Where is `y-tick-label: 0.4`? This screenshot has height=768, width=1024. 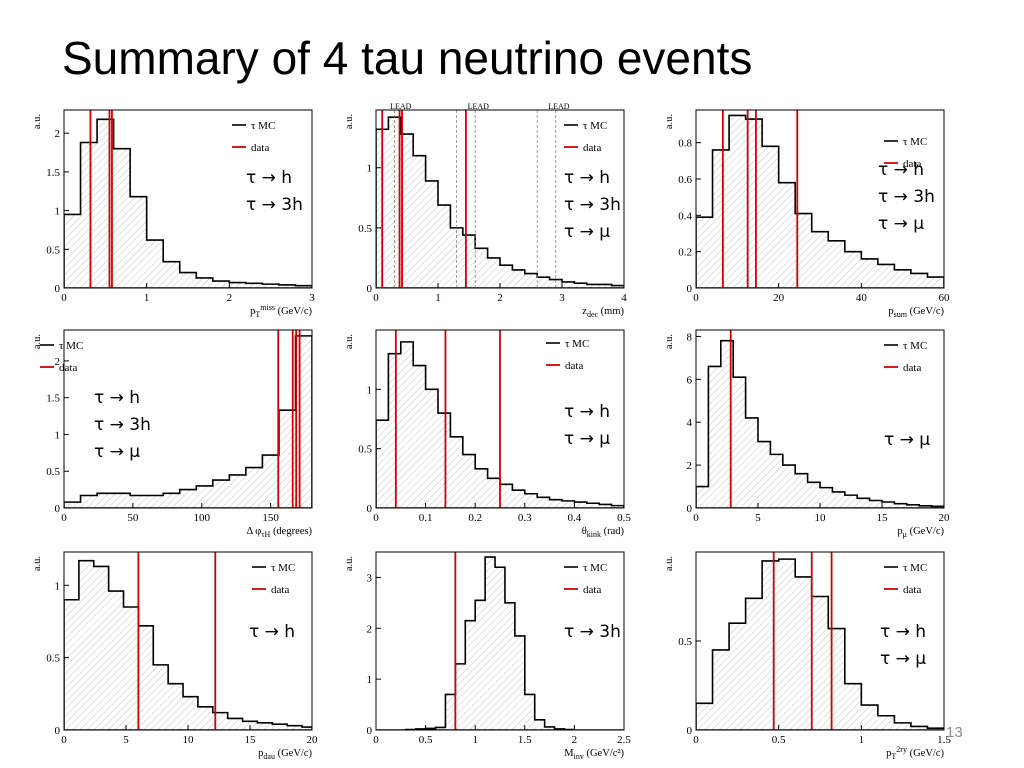 y-tick-label: 0.4 is located at coordinates (685, 216).